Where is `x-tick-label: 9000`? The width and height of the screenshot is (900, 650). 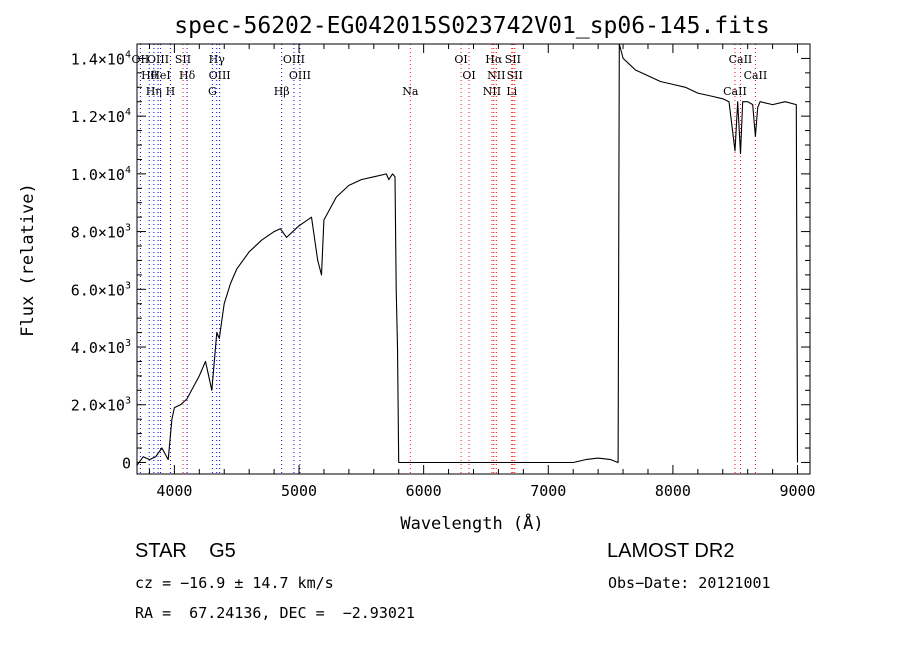 x-tick-label: 9000 is located at coordinates (797, 491).